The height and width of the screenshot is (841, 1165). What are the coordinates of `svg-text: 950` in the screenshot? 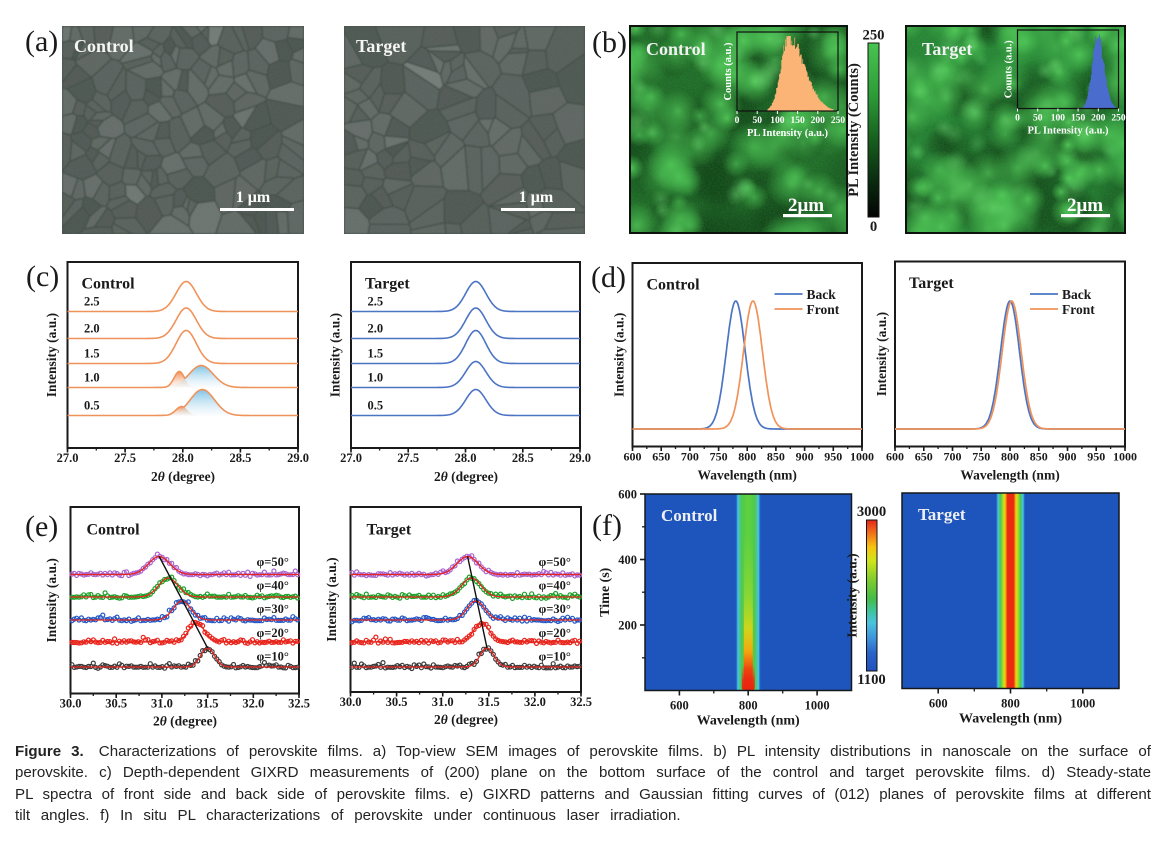 It's located at (833, 457).